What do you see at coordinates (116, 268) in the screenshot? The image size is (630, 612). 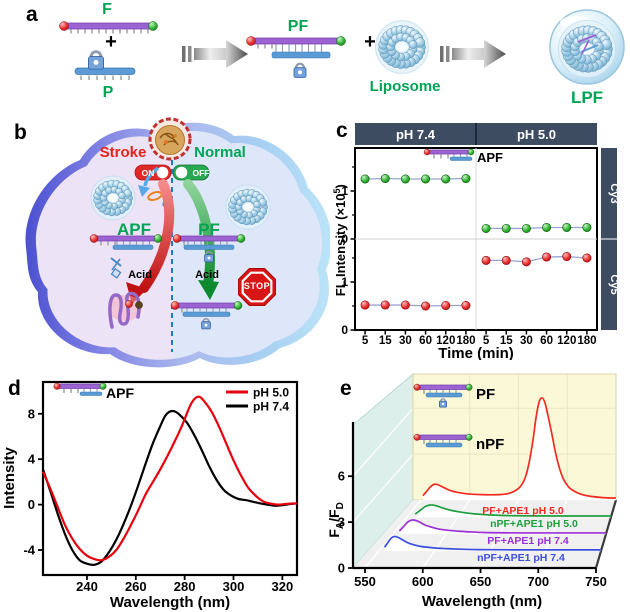 I see `acid-enzyme-icon` at bounding box center [116, 268].